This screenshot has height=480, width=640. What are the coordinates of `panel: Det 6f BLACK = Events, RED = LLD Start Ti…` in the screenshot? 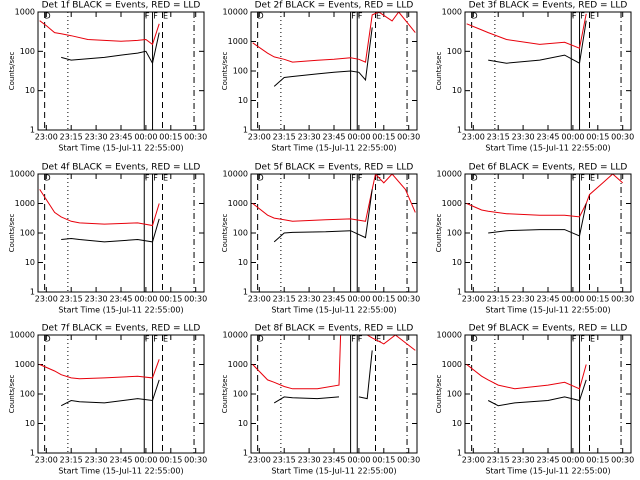 It's located at (534, 239).